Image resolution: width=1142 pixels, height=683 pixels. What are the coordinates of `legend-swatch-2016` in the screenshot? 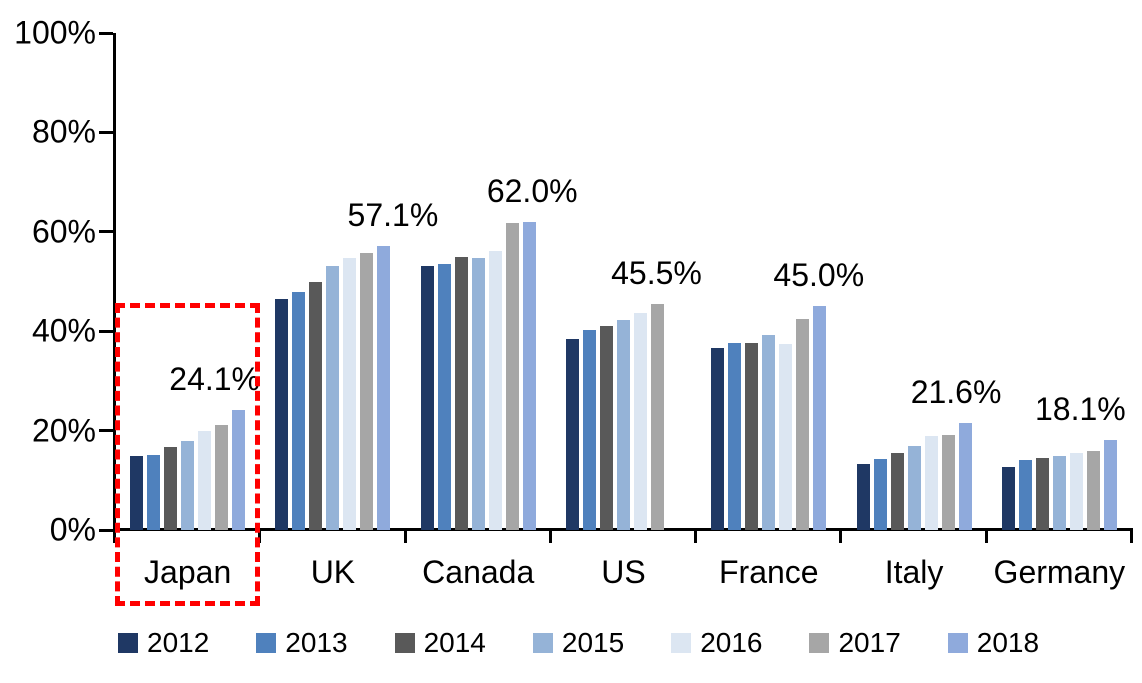 It's located at (681, 643).